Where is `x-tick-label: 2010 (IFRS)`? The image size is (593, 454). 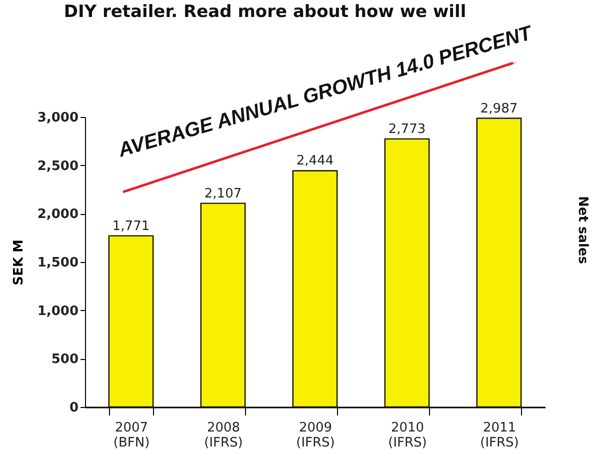 x-tick-label: 2010 (IFRS) is located at coordinates (407, 435).